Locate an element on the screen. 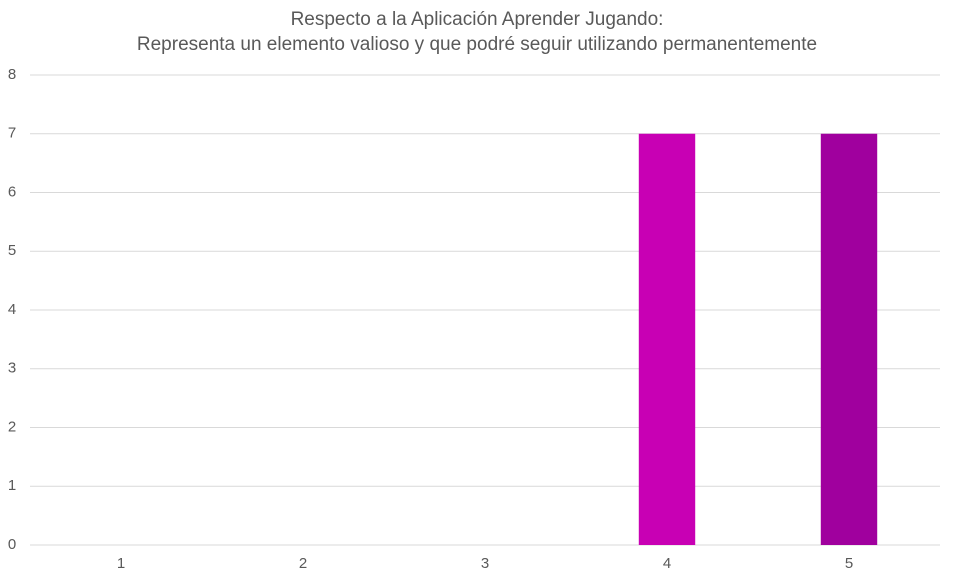  x-tick-label: 2 is located at coordinates (303, 563).